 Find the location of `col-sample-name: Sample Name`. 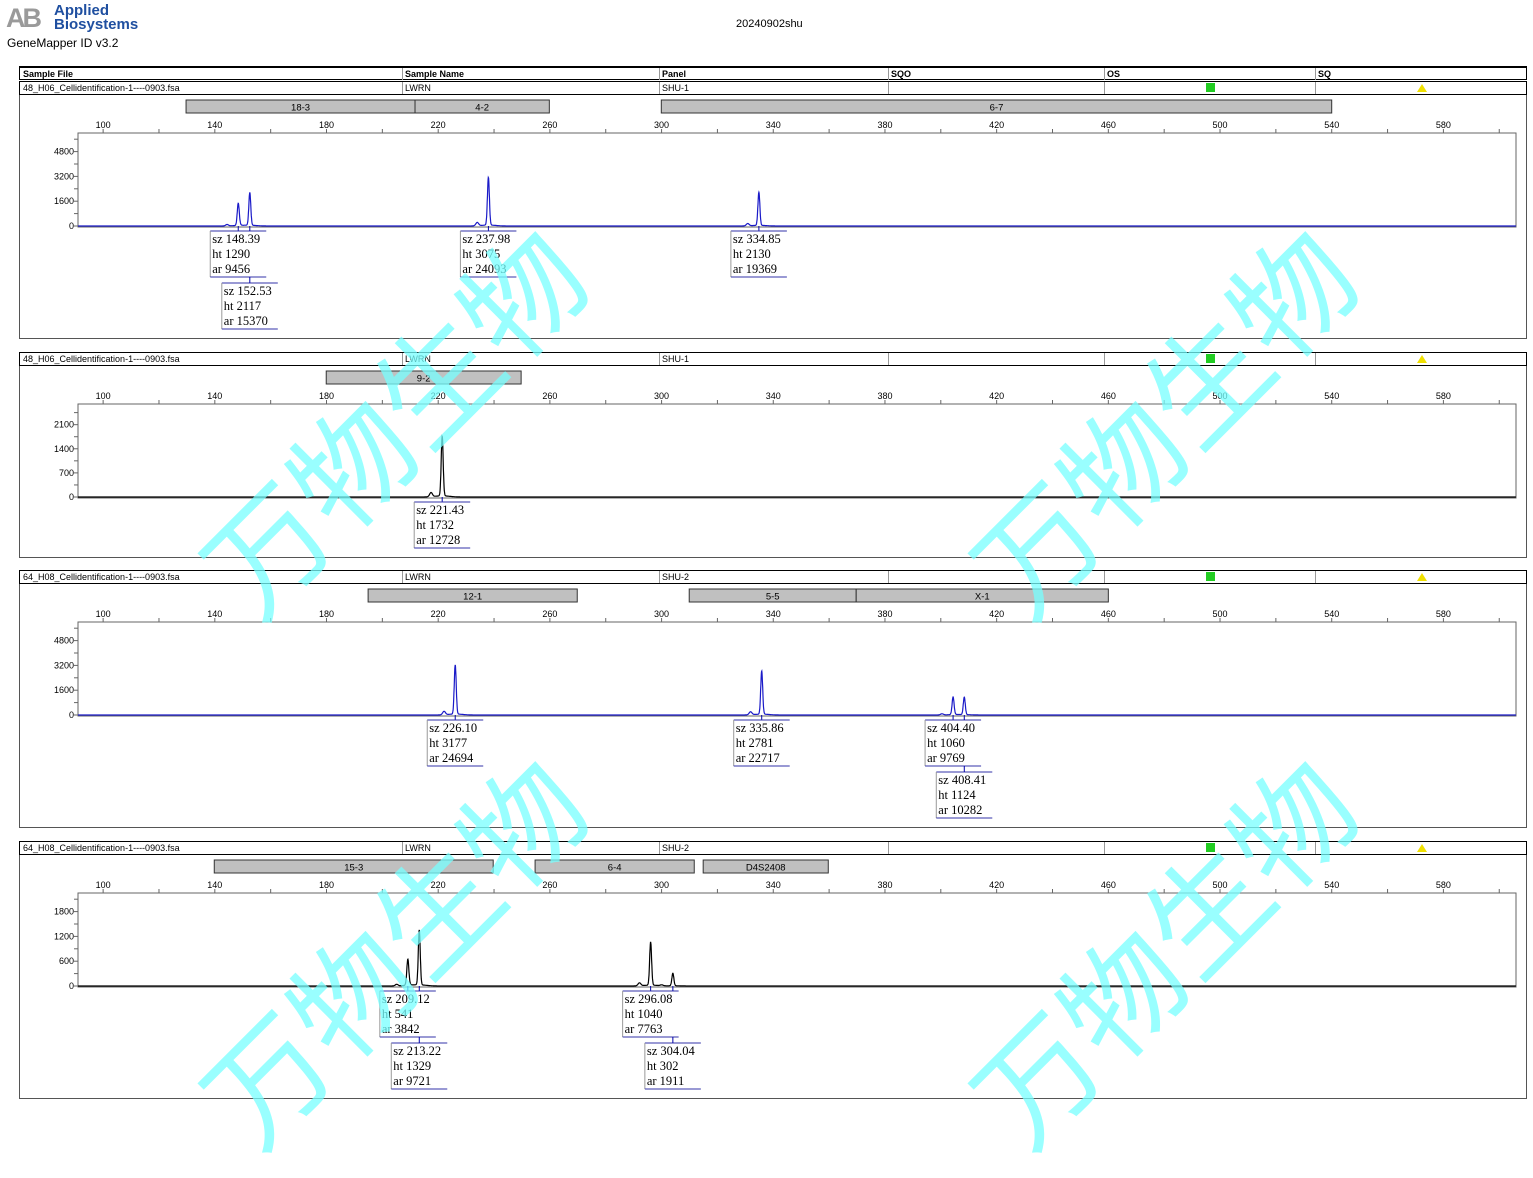

col-sample-name: Sample Name is located at coordinates (435, 74).